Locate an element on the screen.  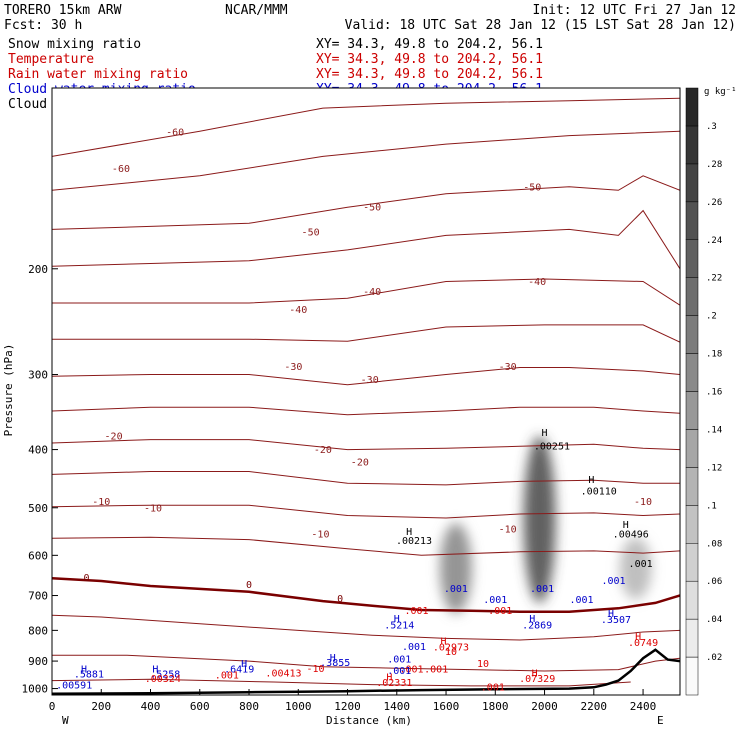
y-tick-label: 400 is located at coordinates (38, 450).